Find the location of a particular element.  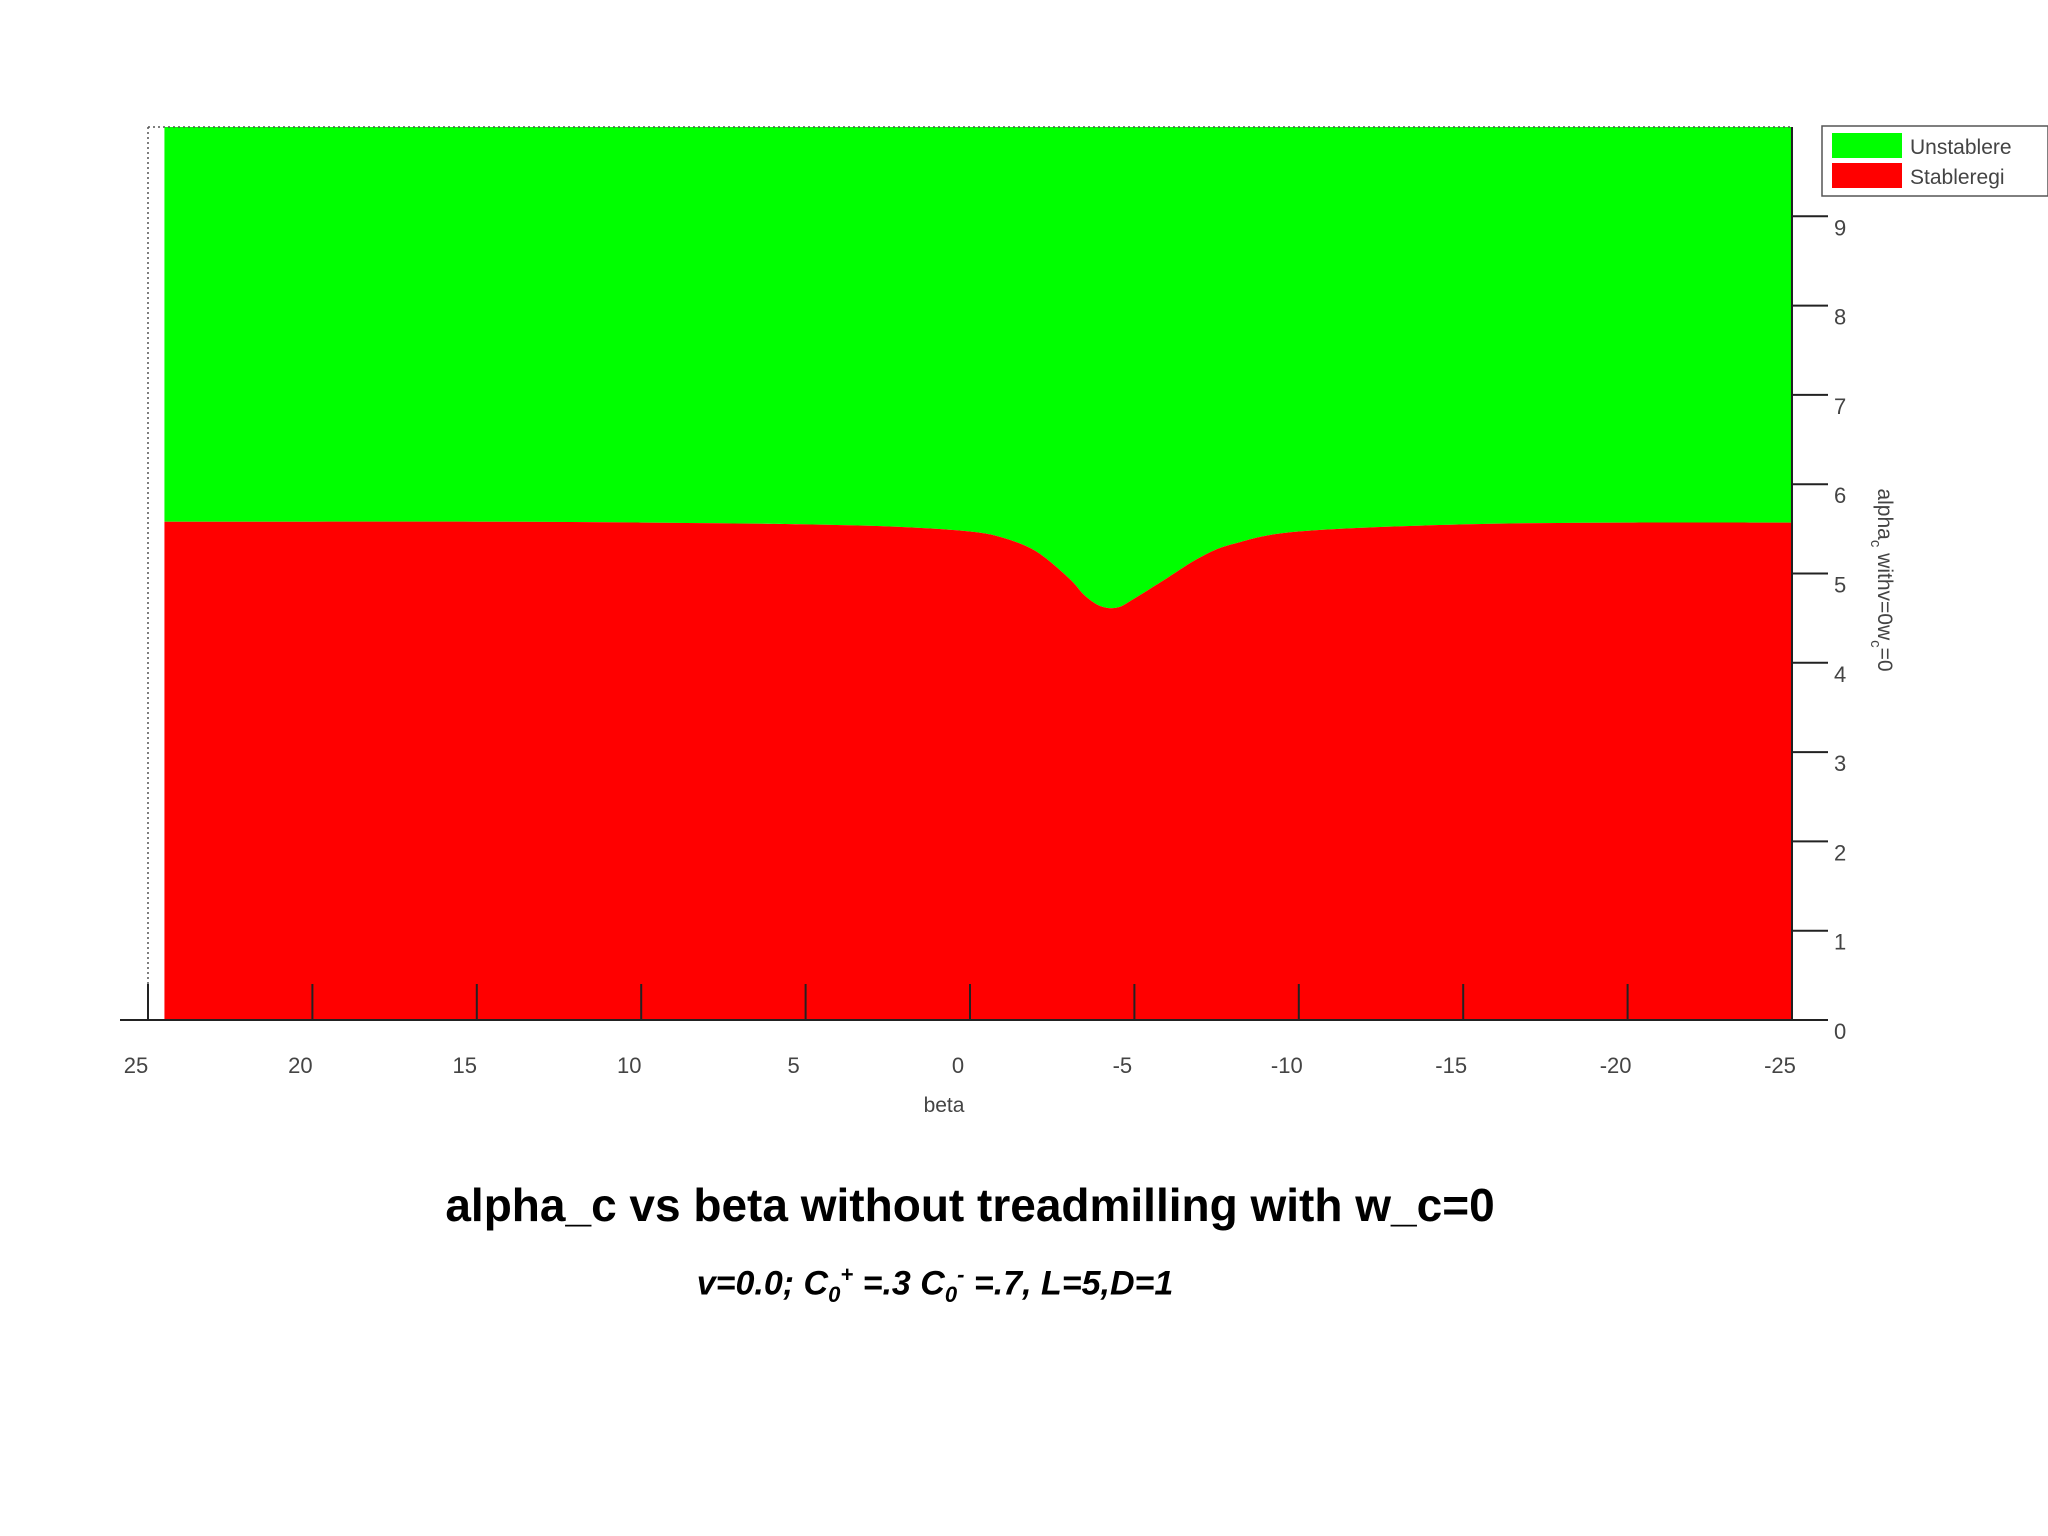

y-tick-label: 9 is located at coordinates (1840, 227).